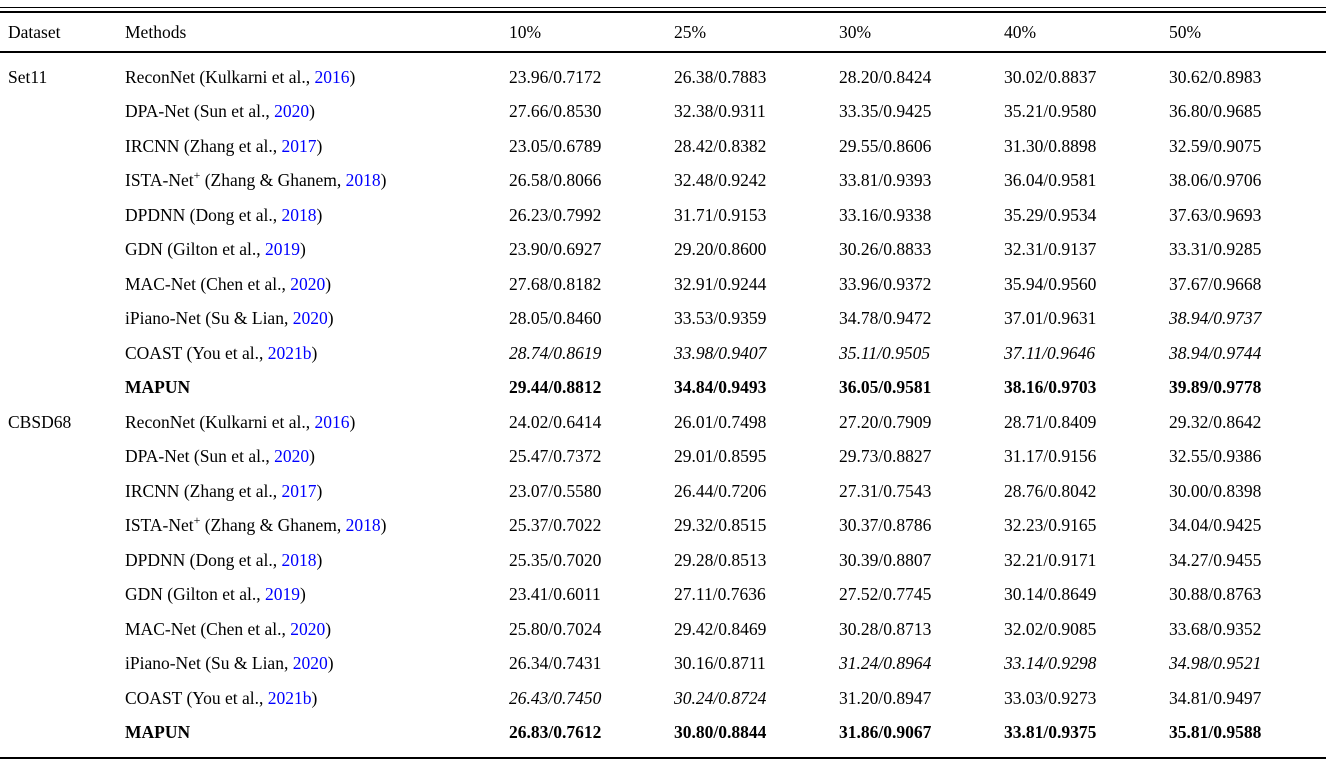 This screenshot has width=1326, height=761. I want to click on psnr-ssim-value: 27.11/0.7636, so click(720, 594).